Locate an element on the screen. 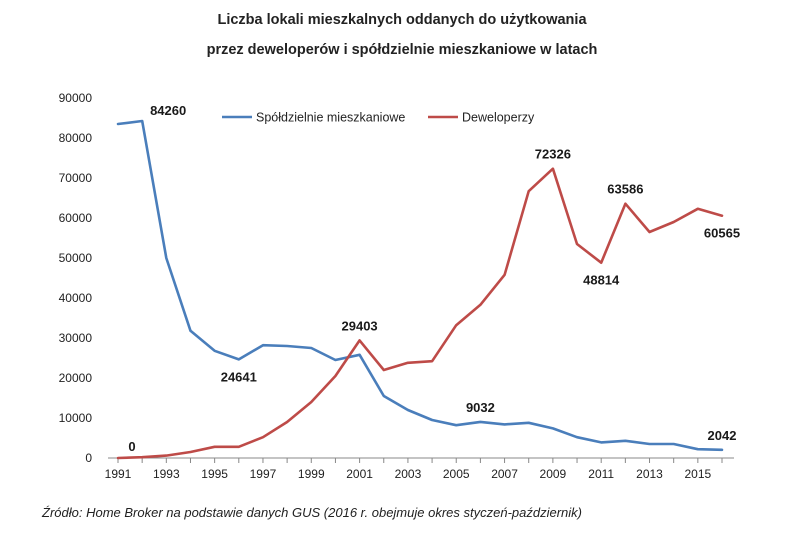  legend: Spółdzielnie mieszkaniowe Deweloperzy is located at coordinates (378, 118).